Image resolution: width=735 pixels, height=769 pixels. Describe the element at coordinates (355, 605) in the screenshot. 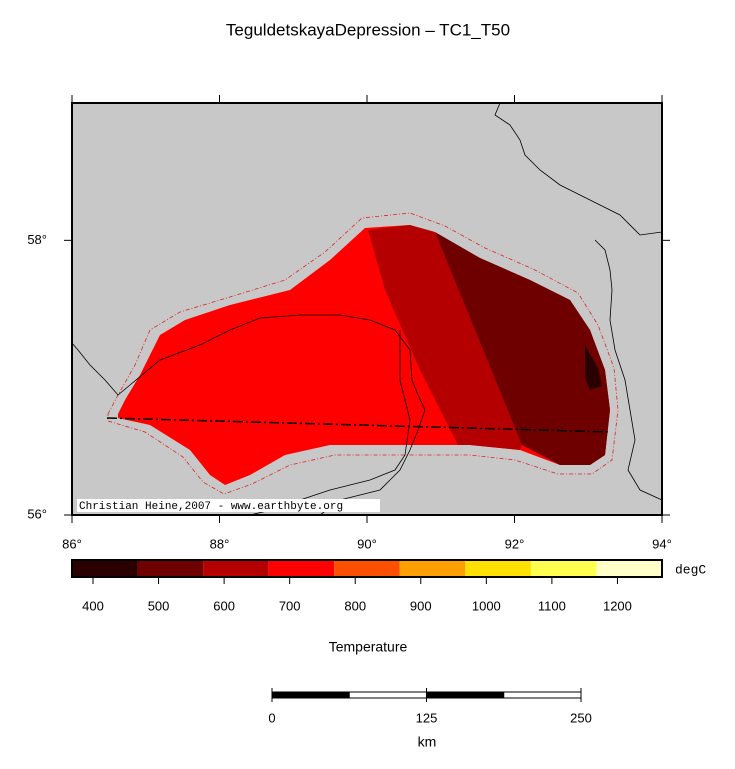

I see `colorbar-label: 800` at that location.